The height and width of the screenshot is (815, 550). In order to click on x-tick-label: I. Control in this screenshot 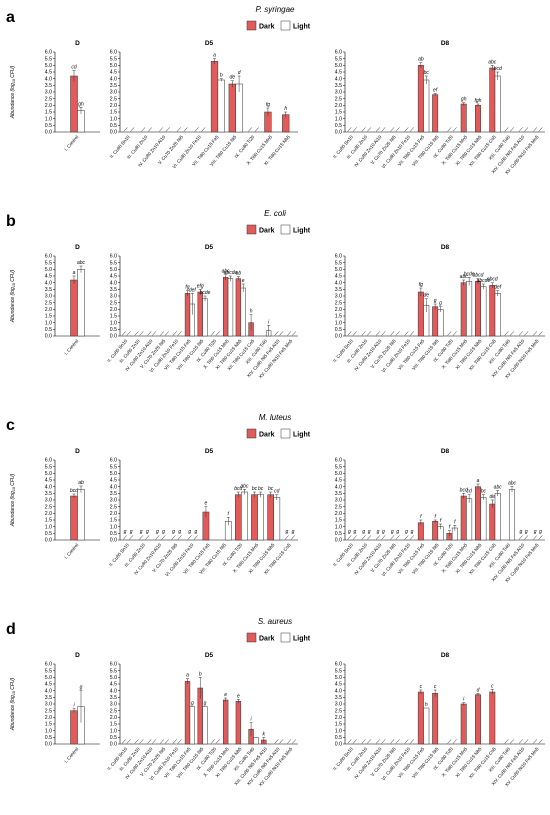, I will do `click(71, 346)`.